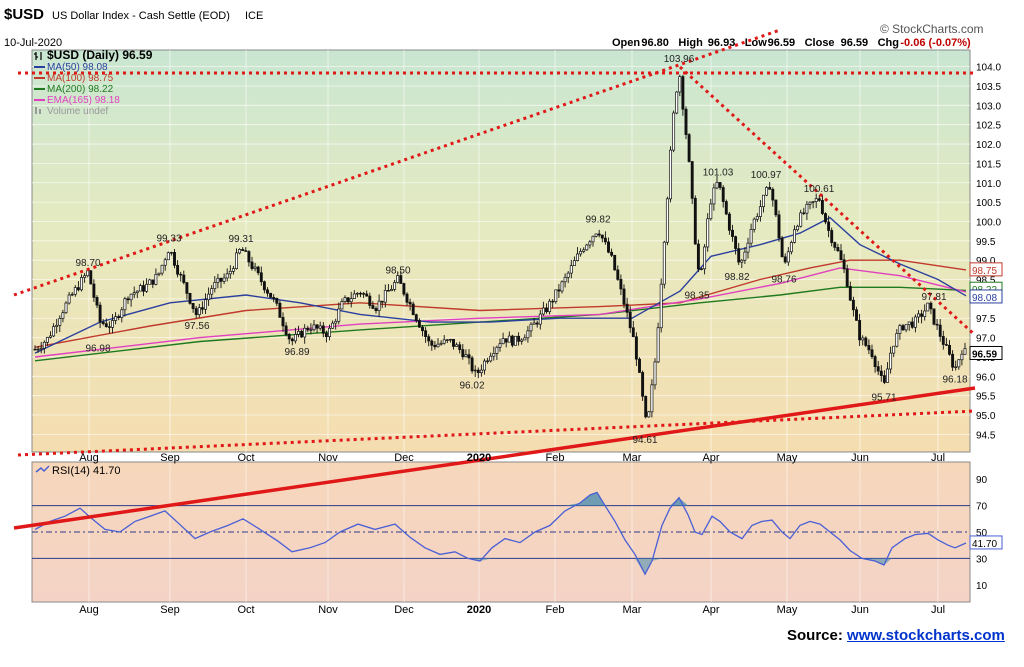 This screenshot has width=1024, height=667. What do you see at coordinates (24, 14) in the screenshot?
I see `chart-symbol: $USD` at bounding box center [24, 14].